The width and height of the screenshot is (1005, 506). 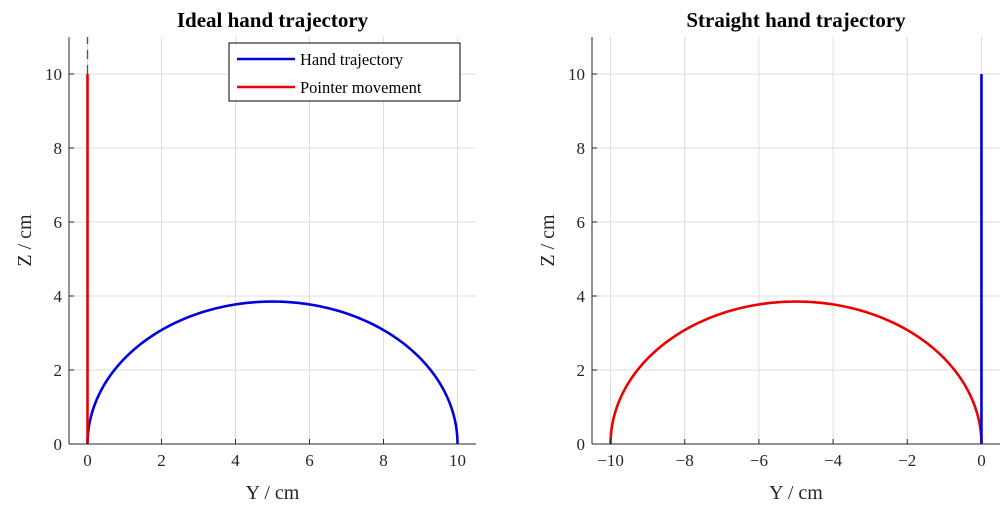 I want to click on chart-title: Straight hand trajectory, so click(x=796, y=20).